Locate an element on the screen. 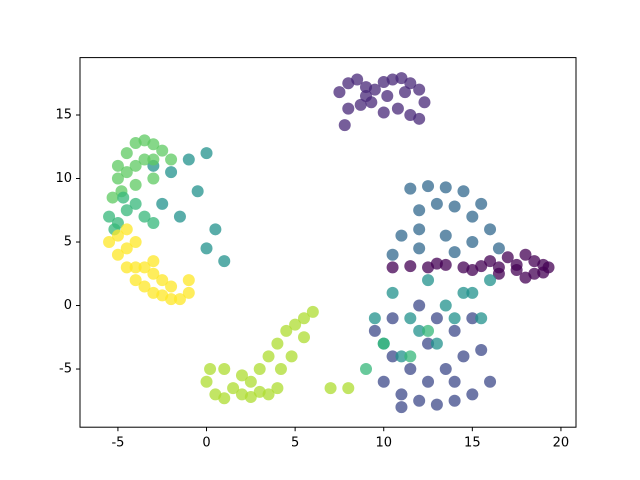  y-tick-label: 15 is located at coordinates (63, 115).